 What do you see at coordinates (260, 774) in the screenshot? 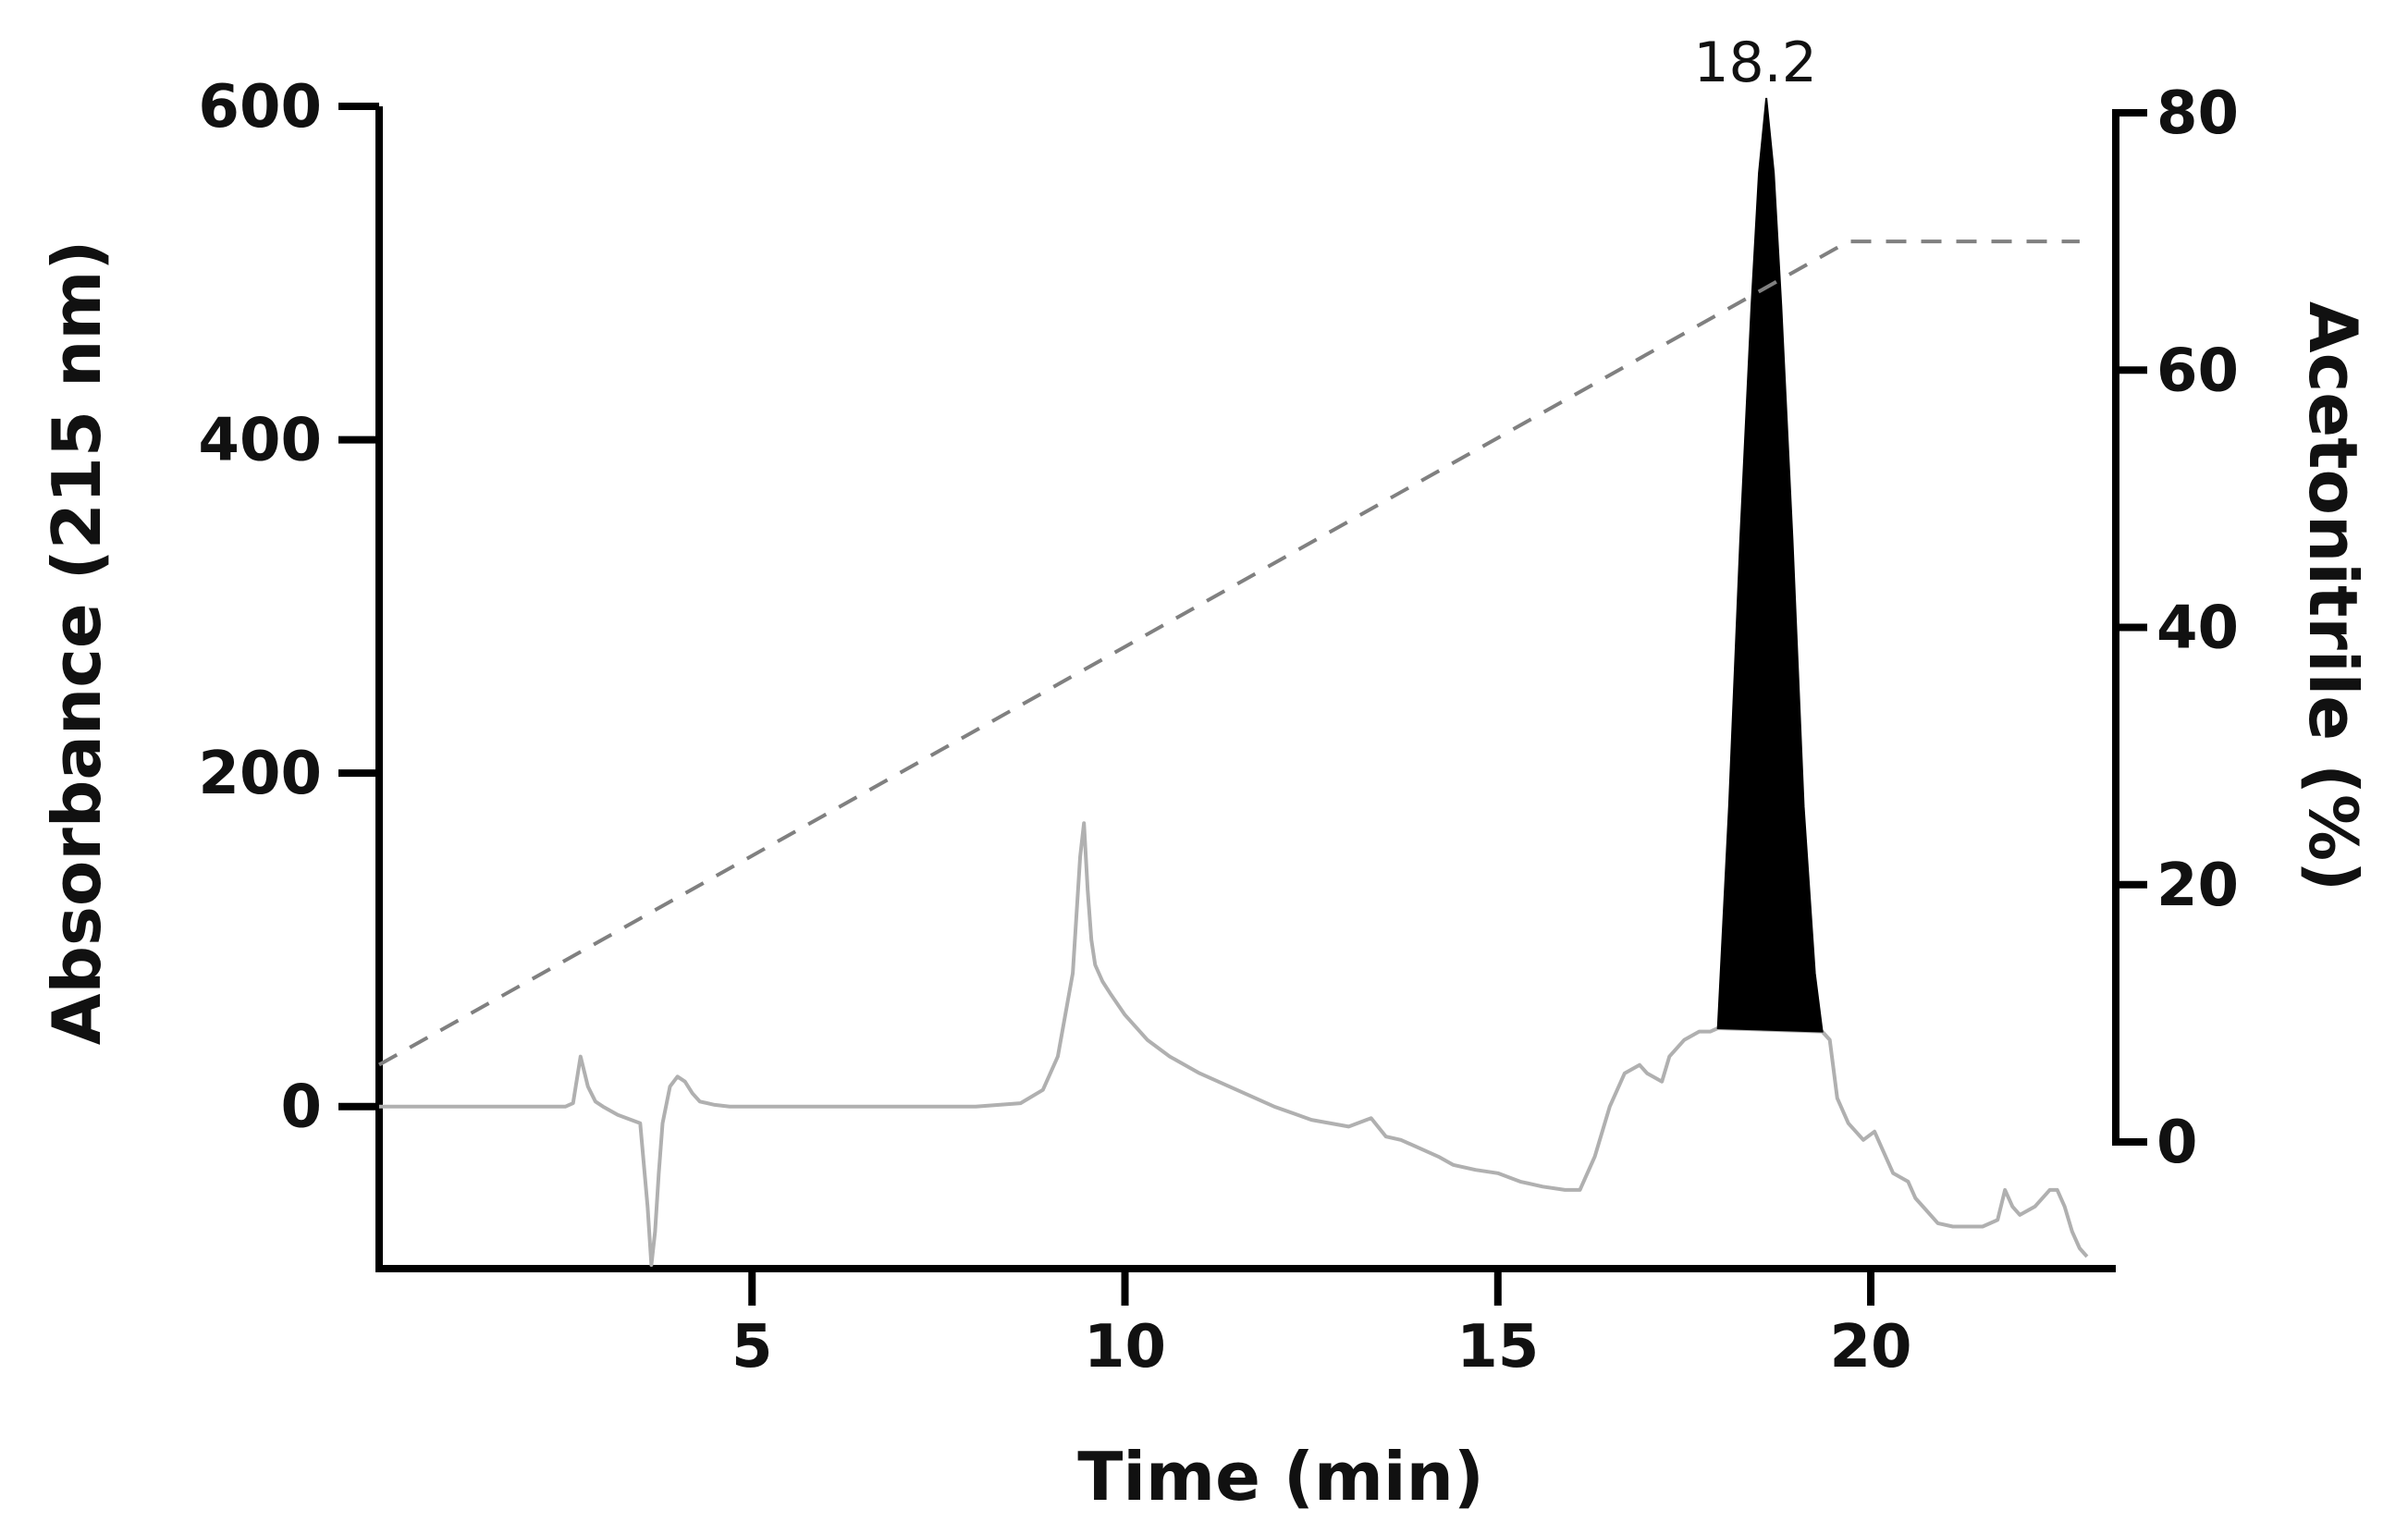
I see `y-tick-label: 200` at bounding box center [260, 774].